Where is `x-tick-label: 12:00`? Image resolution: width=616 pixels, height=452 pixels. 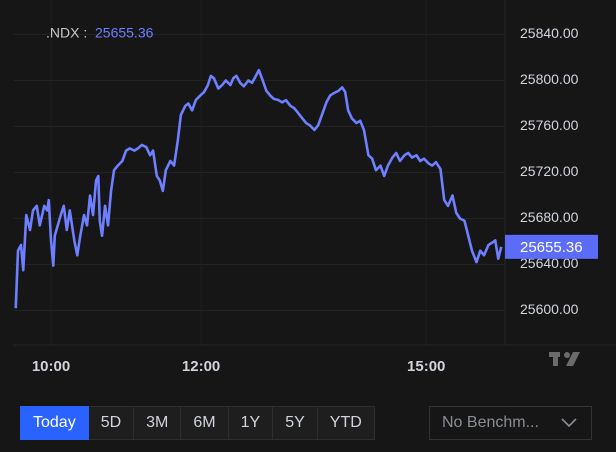
x-tick-label: 12:00 is located at coordinates (201, 366).